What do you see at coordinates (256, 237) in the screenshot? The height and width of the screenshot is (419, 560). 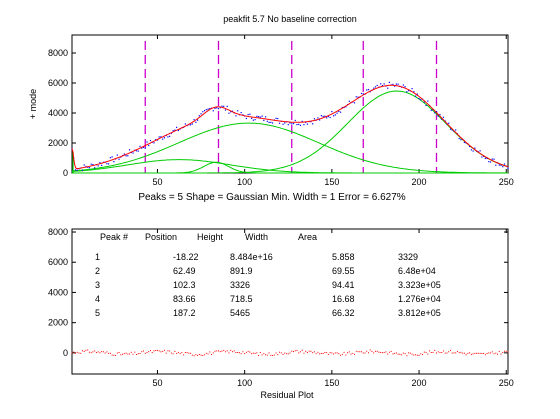 I see `table-header-width: Width` at bounding box center [256, 237].